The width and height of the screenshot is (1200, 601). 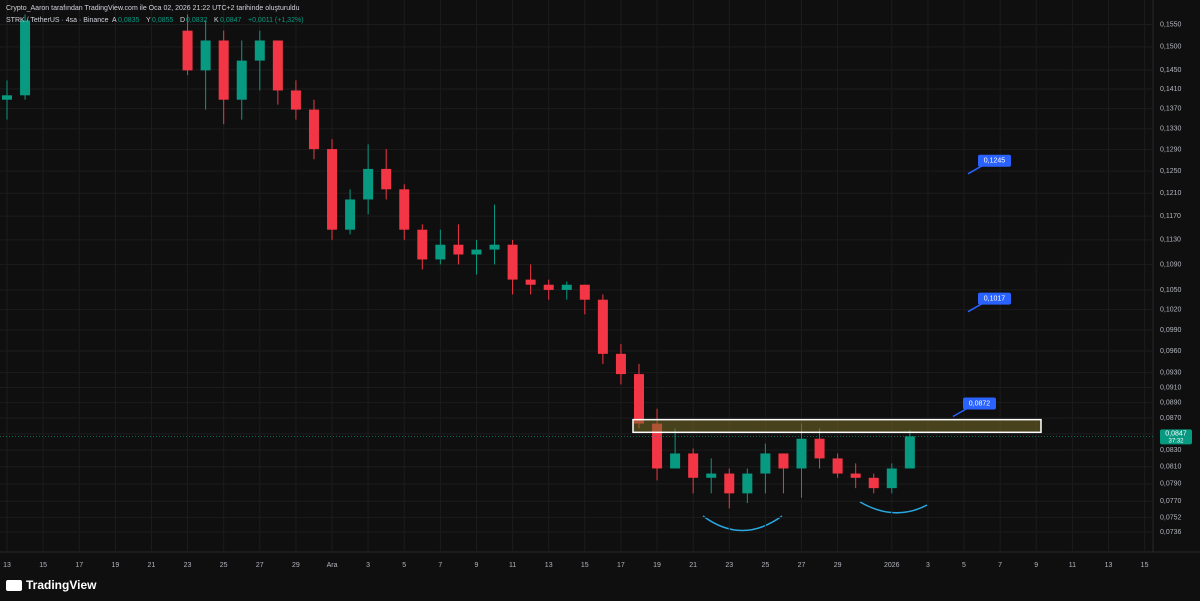 What do you see at coordinates (114, 20) in the screenshot?
I see `ohlc-key: A` at bounding box center [114, 20].